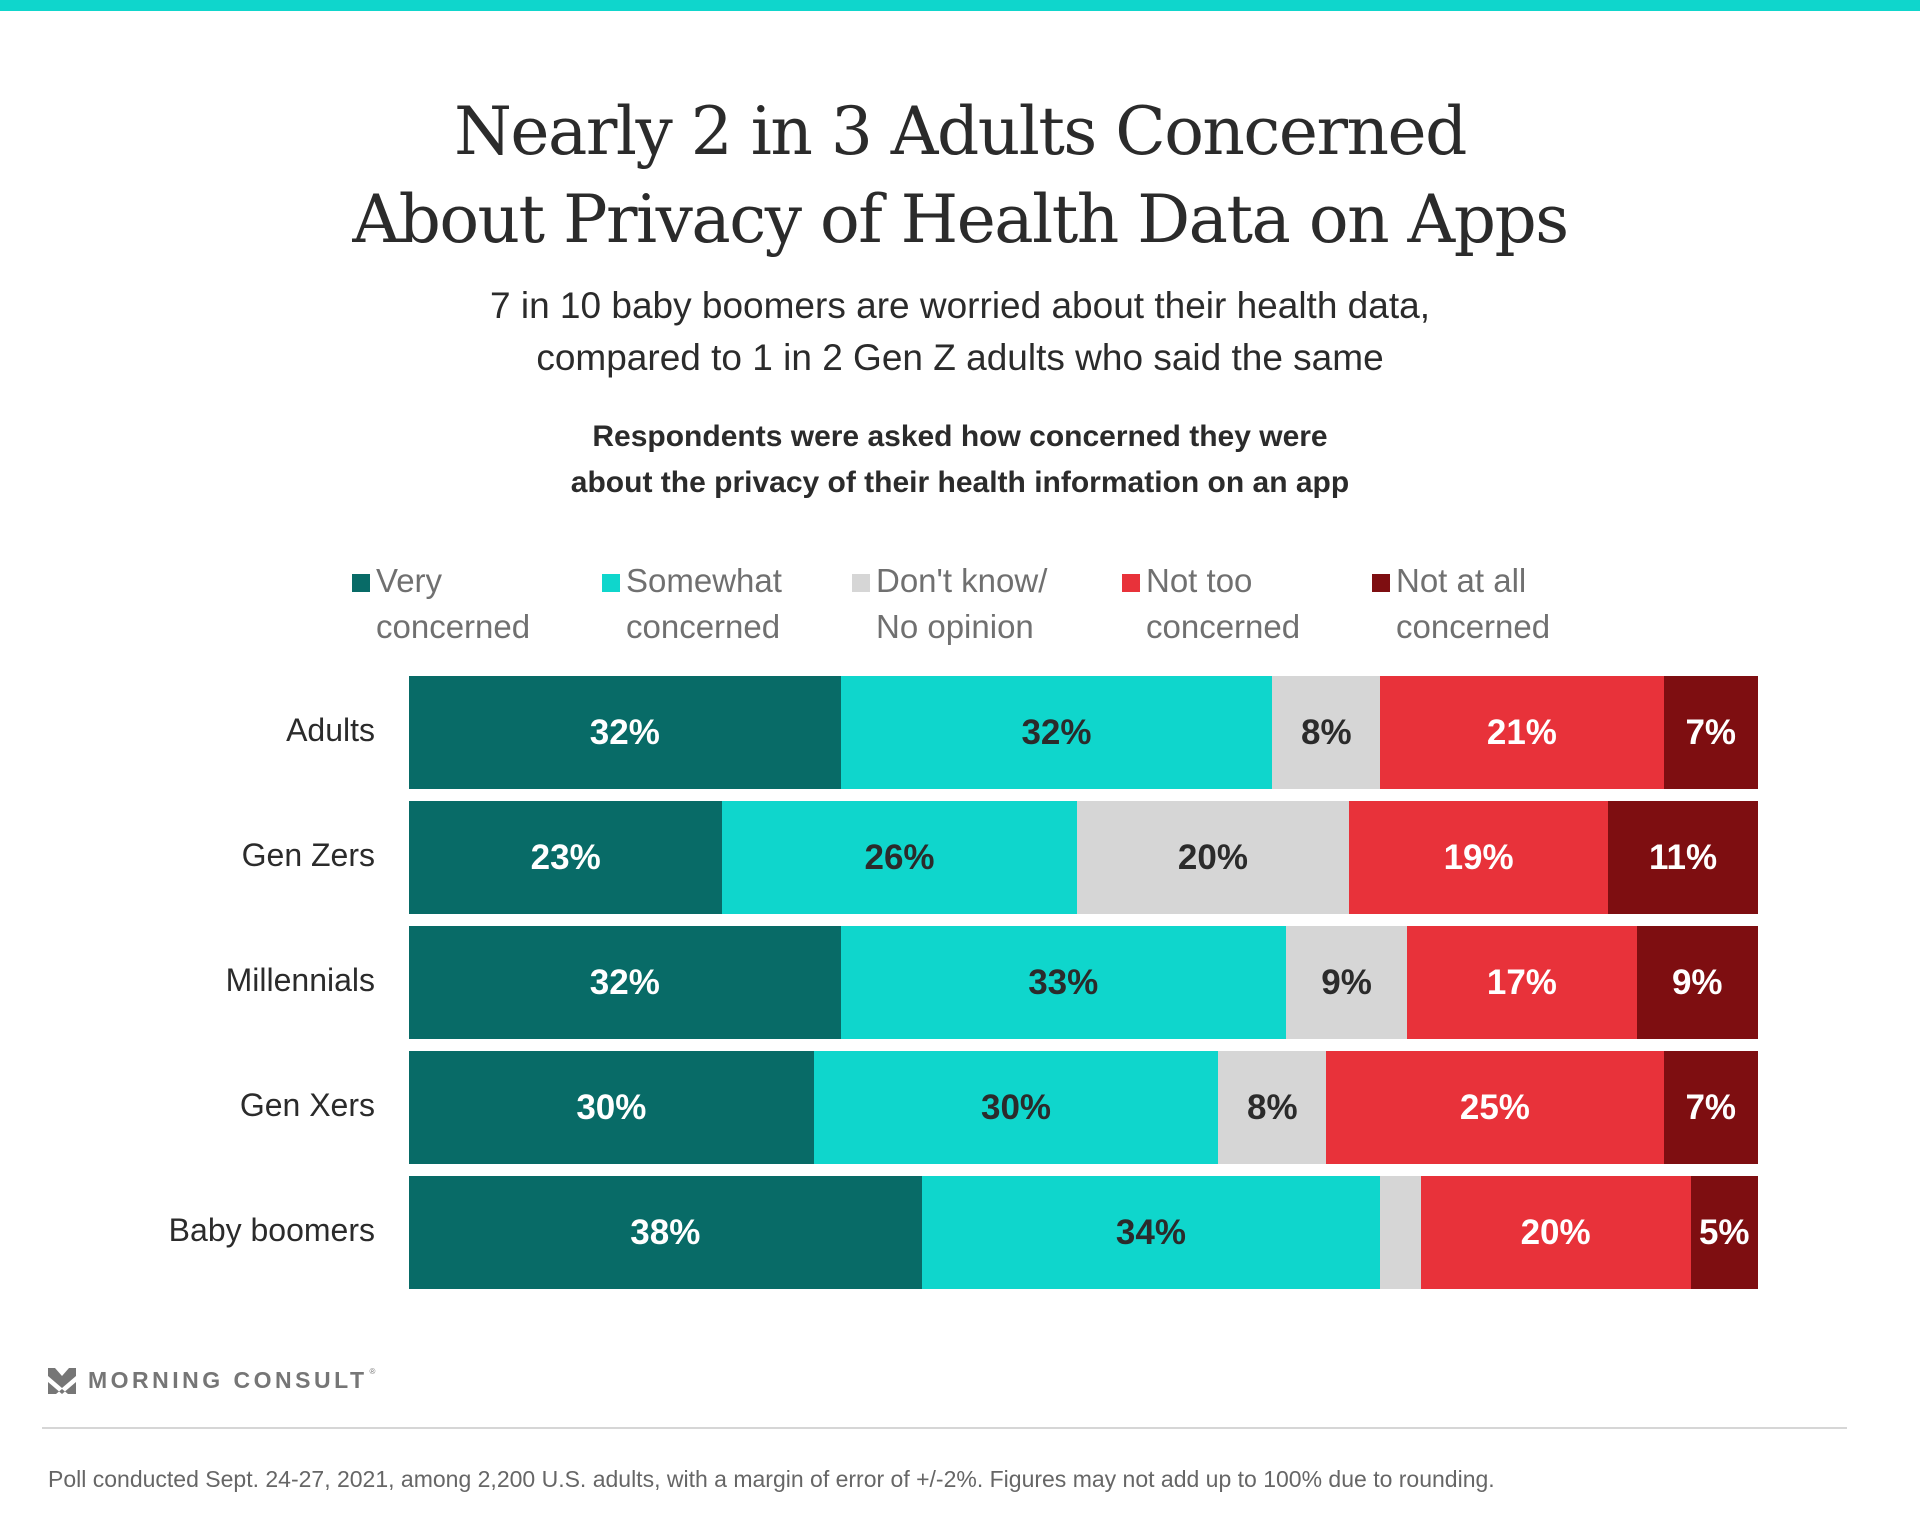 This screenshot has height=1536, width=1920. I want to click on bar-row: 30% 30% 8% 25% 7%, so click(1083, 1107).